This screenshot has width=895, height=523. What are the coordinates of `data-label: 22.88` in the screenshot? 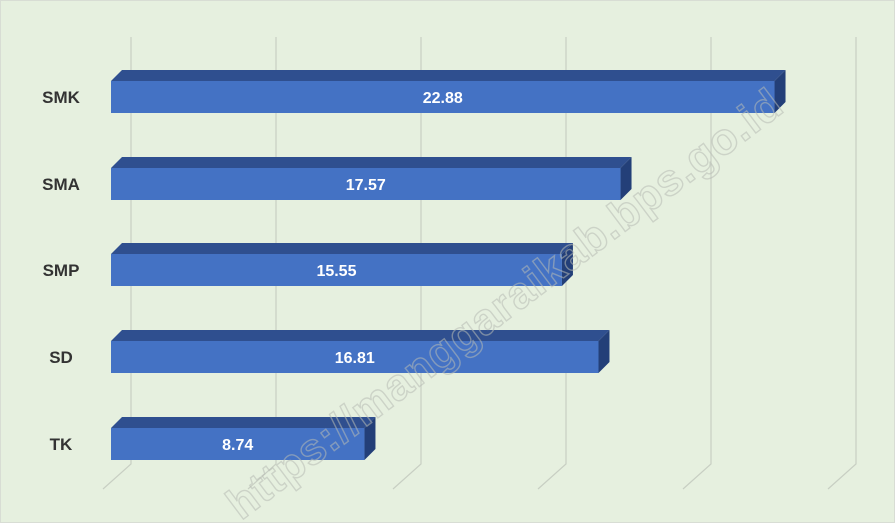 It's located at (443, 98).